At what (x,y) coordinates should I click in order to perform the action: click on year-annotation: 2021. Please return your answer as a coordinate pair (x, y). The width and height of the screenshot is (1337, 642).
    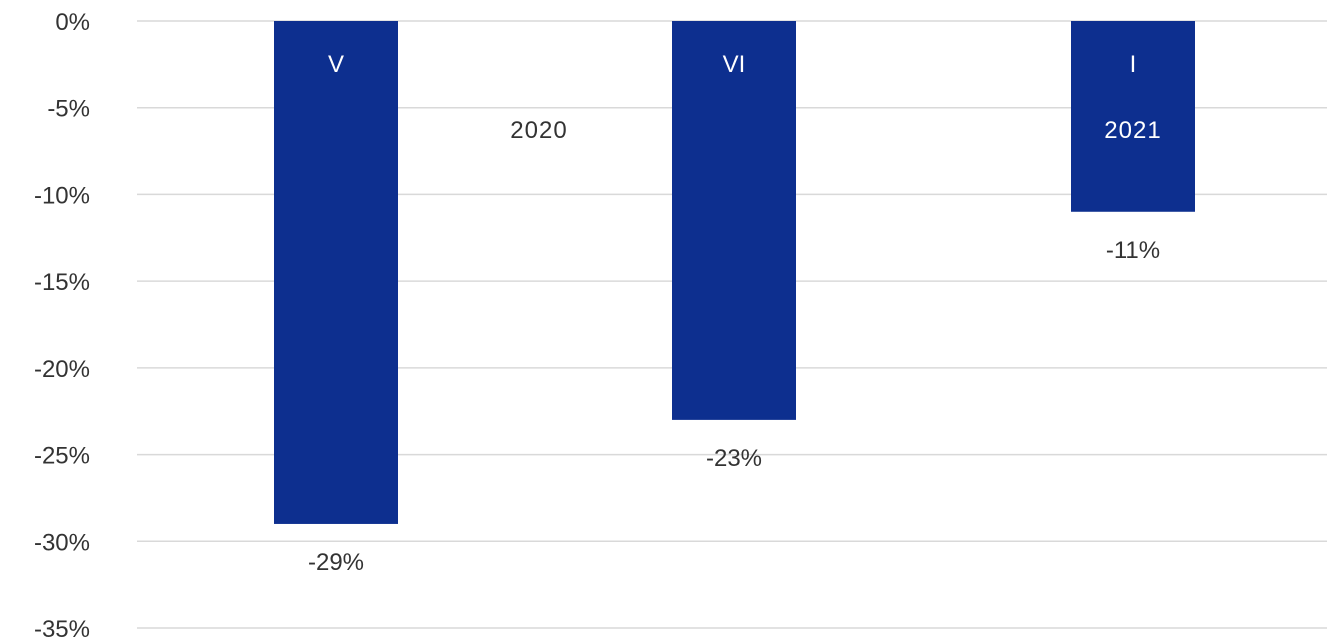
    Looking at the image, I should click on (1132, 130).